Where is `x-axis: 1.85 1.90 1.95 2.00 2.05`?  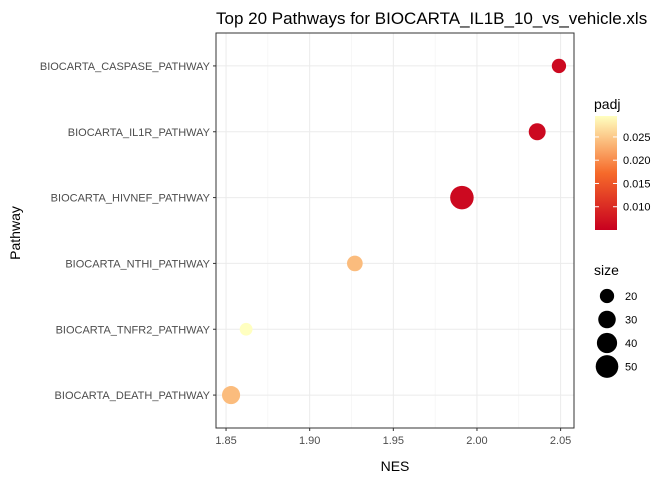
x-axis: 1.85 1.90 1.95 2.00 2.05 is located at coordinates (393, 437).